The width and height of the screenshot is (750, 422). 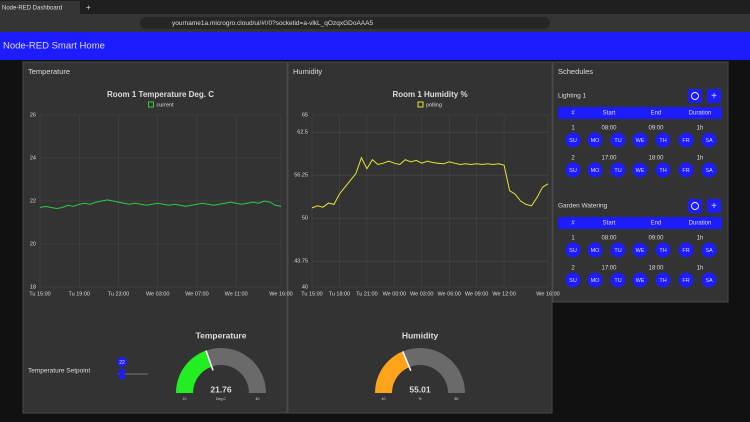 I want to click on slider-value: 22, so click(x=122, y=363).